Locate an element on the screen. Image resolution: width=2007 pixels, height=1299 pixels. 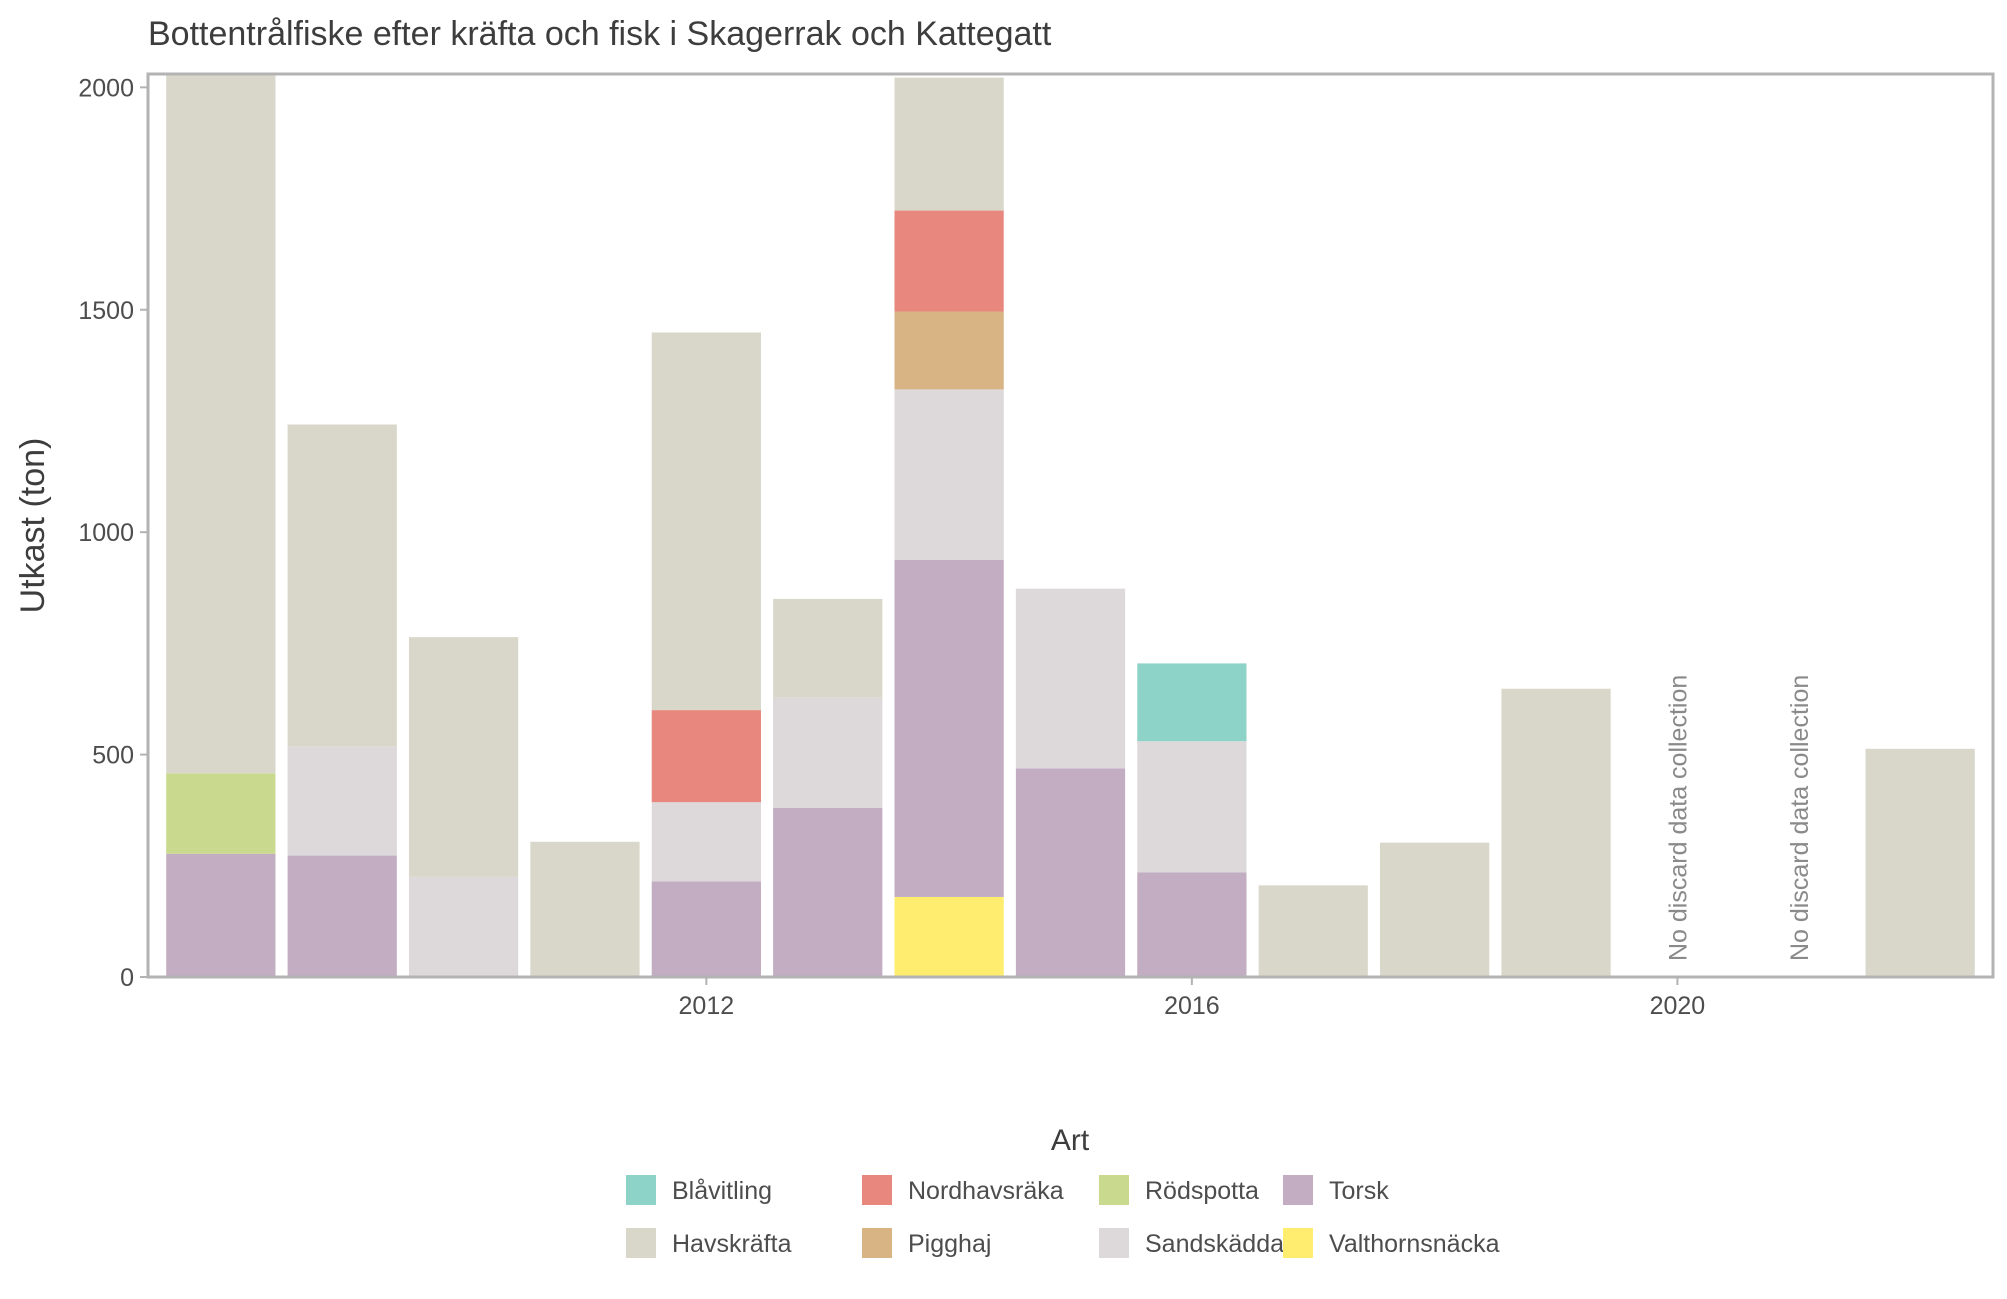
bar-2014-sandskadda is located at coordinates (949, 474).